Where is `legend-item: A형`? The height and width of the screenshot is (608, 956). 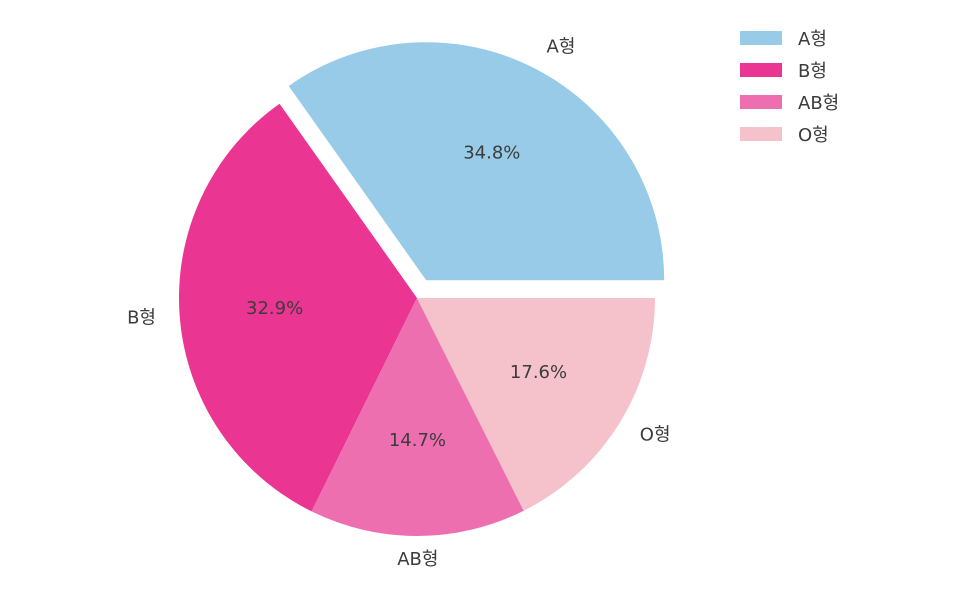 legend-item: A형 is located at coordinates (789, 38).